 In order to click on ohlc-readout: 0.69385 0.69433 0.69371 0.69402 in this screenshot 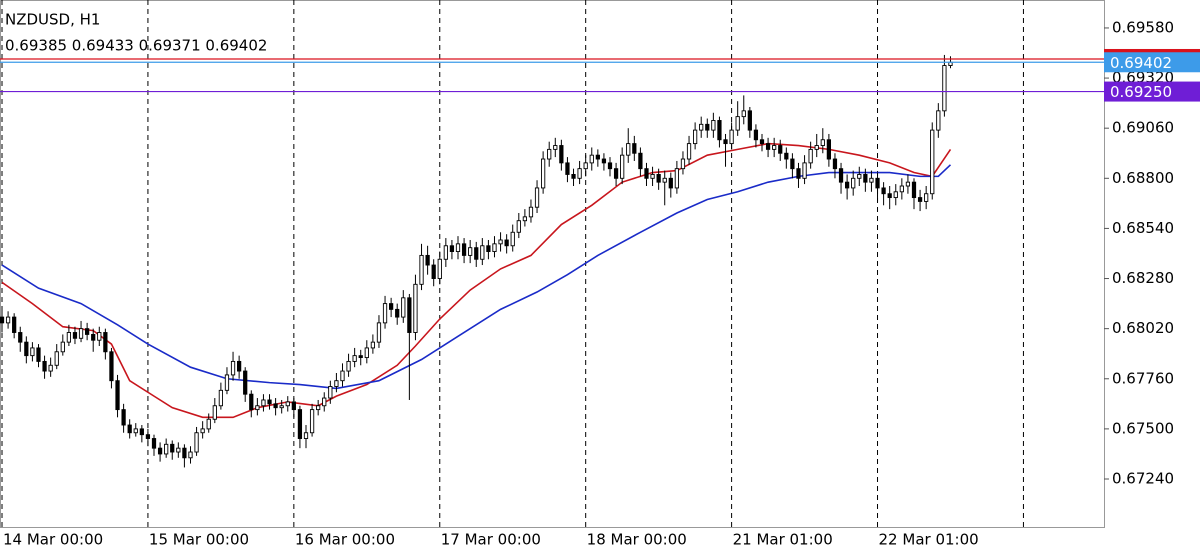, I will do `click(136, 46)`.